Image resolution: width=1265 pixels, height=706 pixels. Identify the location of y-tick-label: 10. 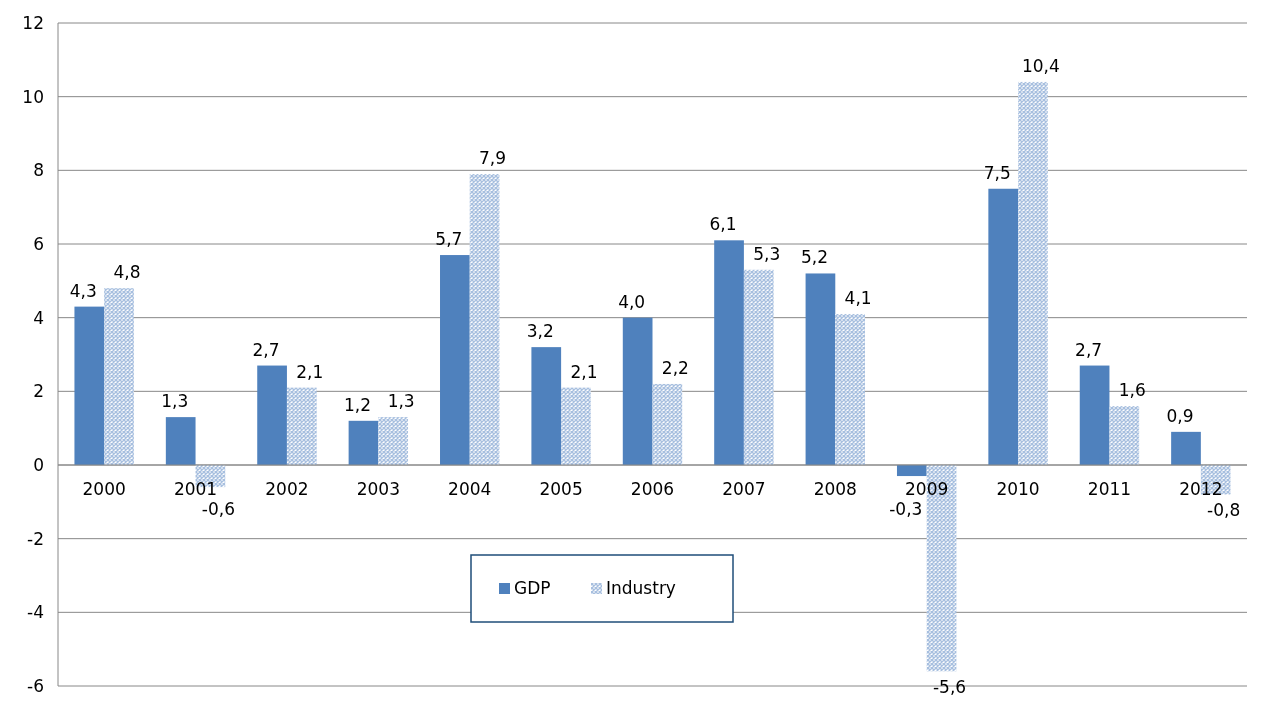
(33, 96).